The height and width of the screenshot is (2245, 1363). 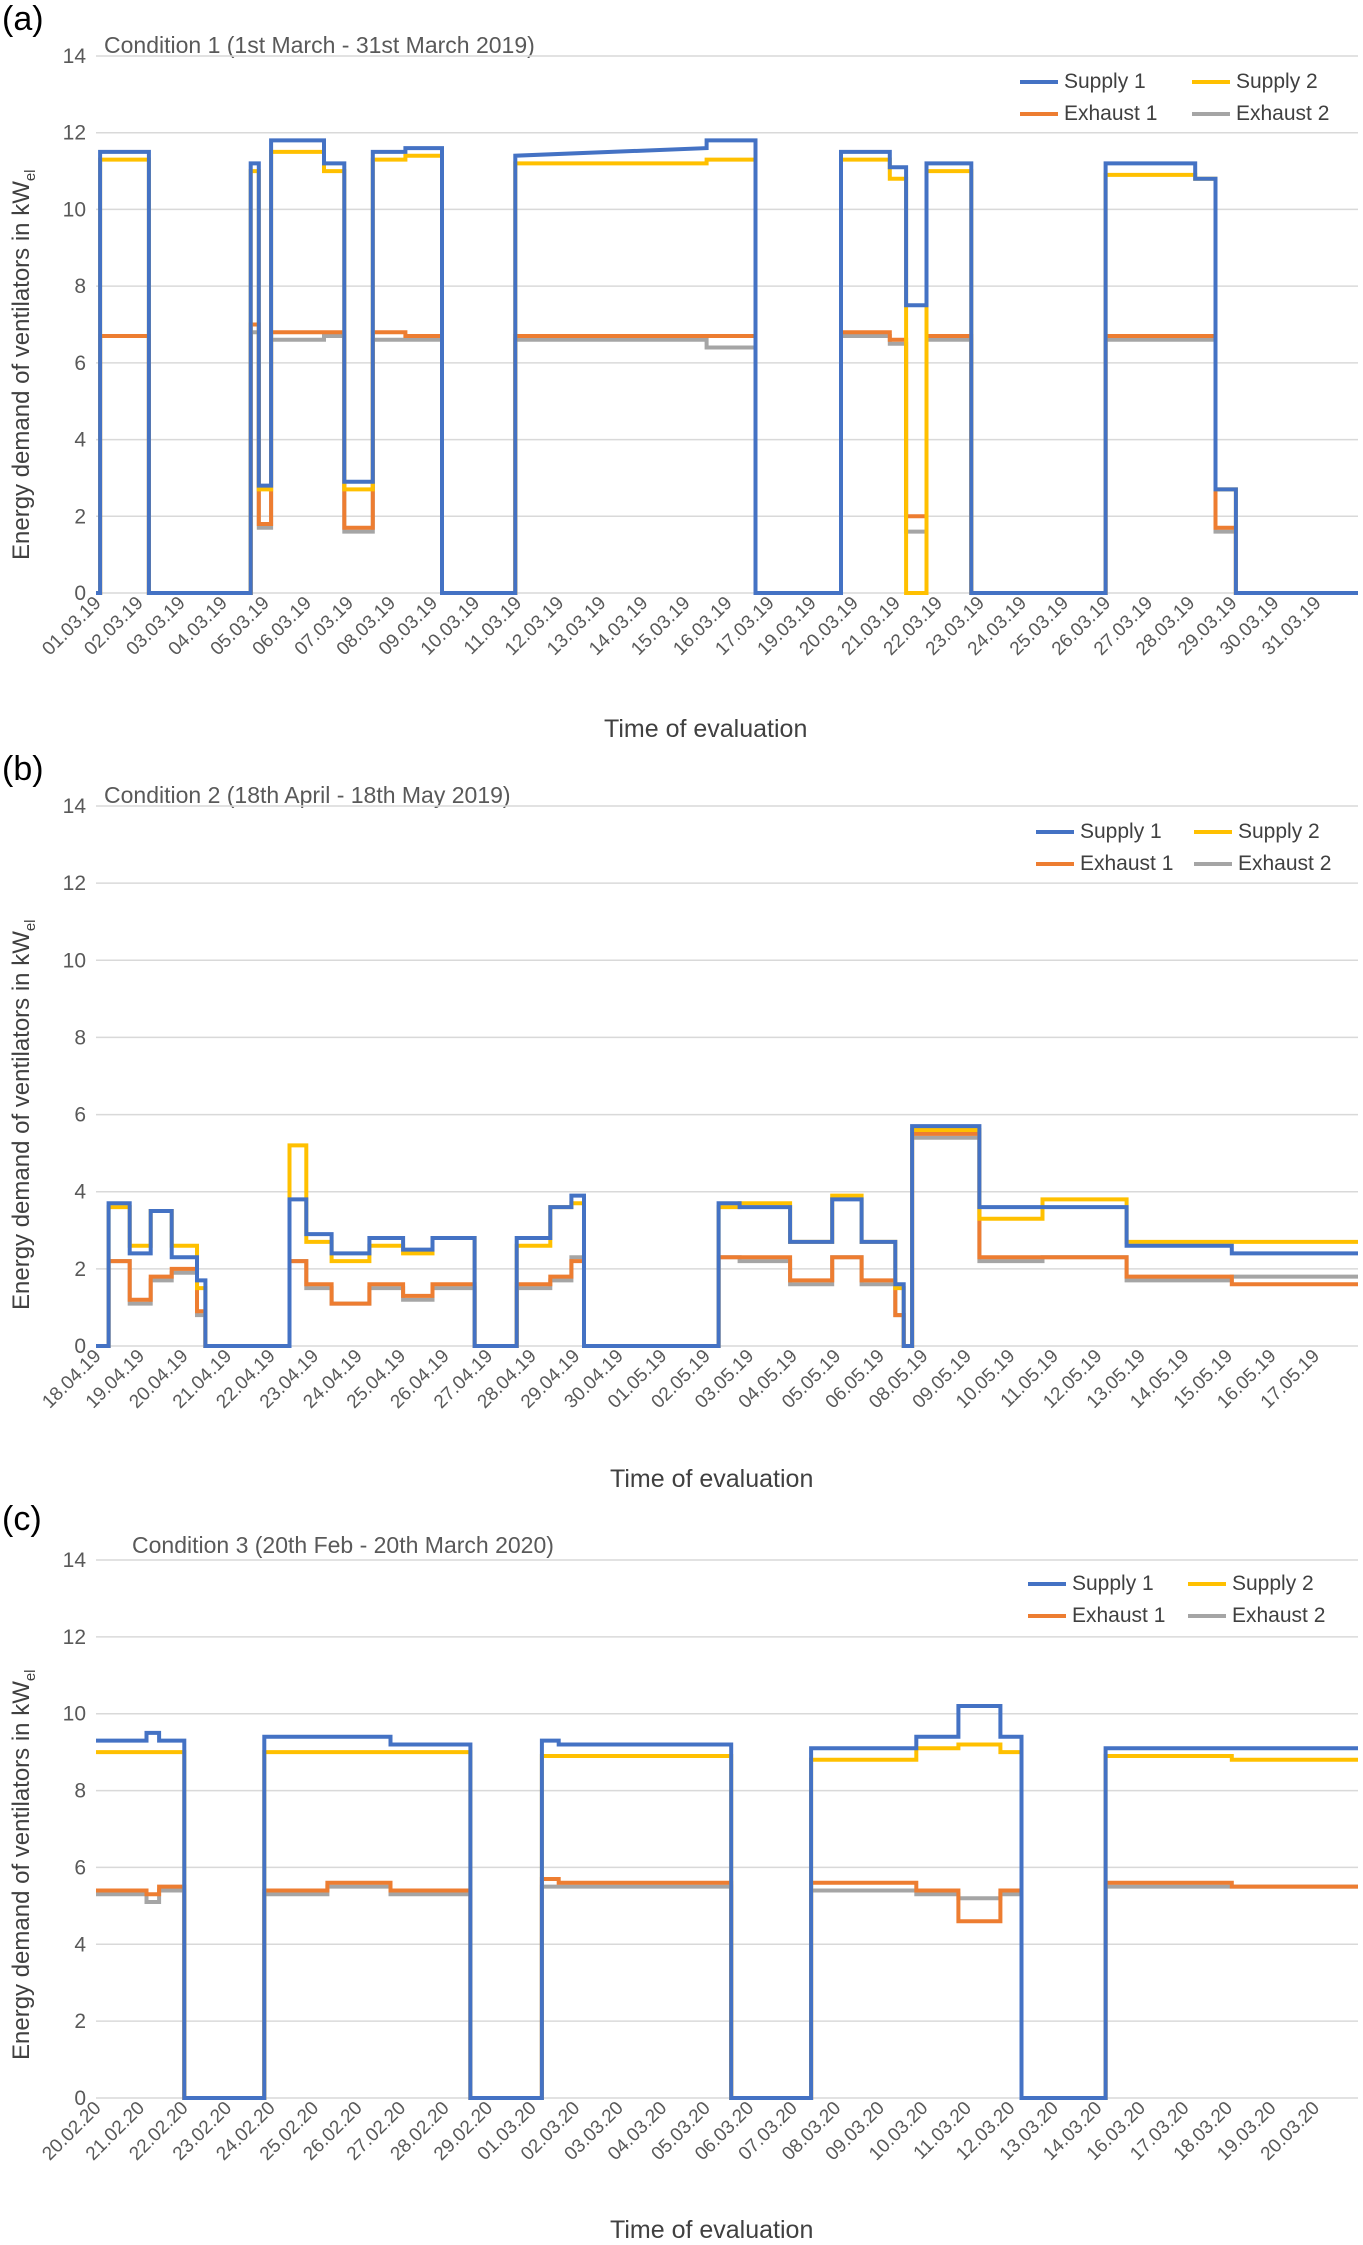 What do you see at coordinates (343, 1545) in the screenshot?
I see `chart-title: Condition 3 (20th Feb - 20th March 2020)` at bounding box center [343, 1545].